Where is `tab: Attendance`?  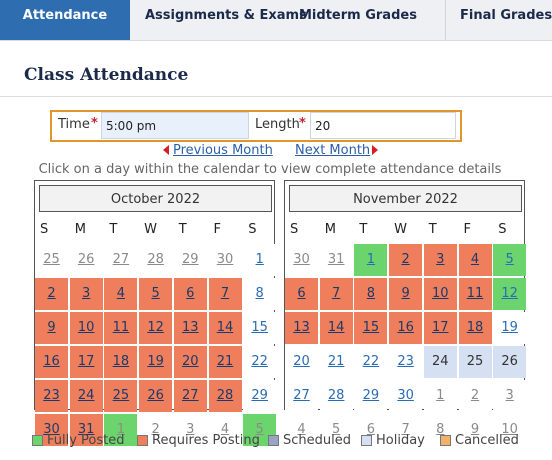
tab: Attendance is located at coordinates (65, 20).